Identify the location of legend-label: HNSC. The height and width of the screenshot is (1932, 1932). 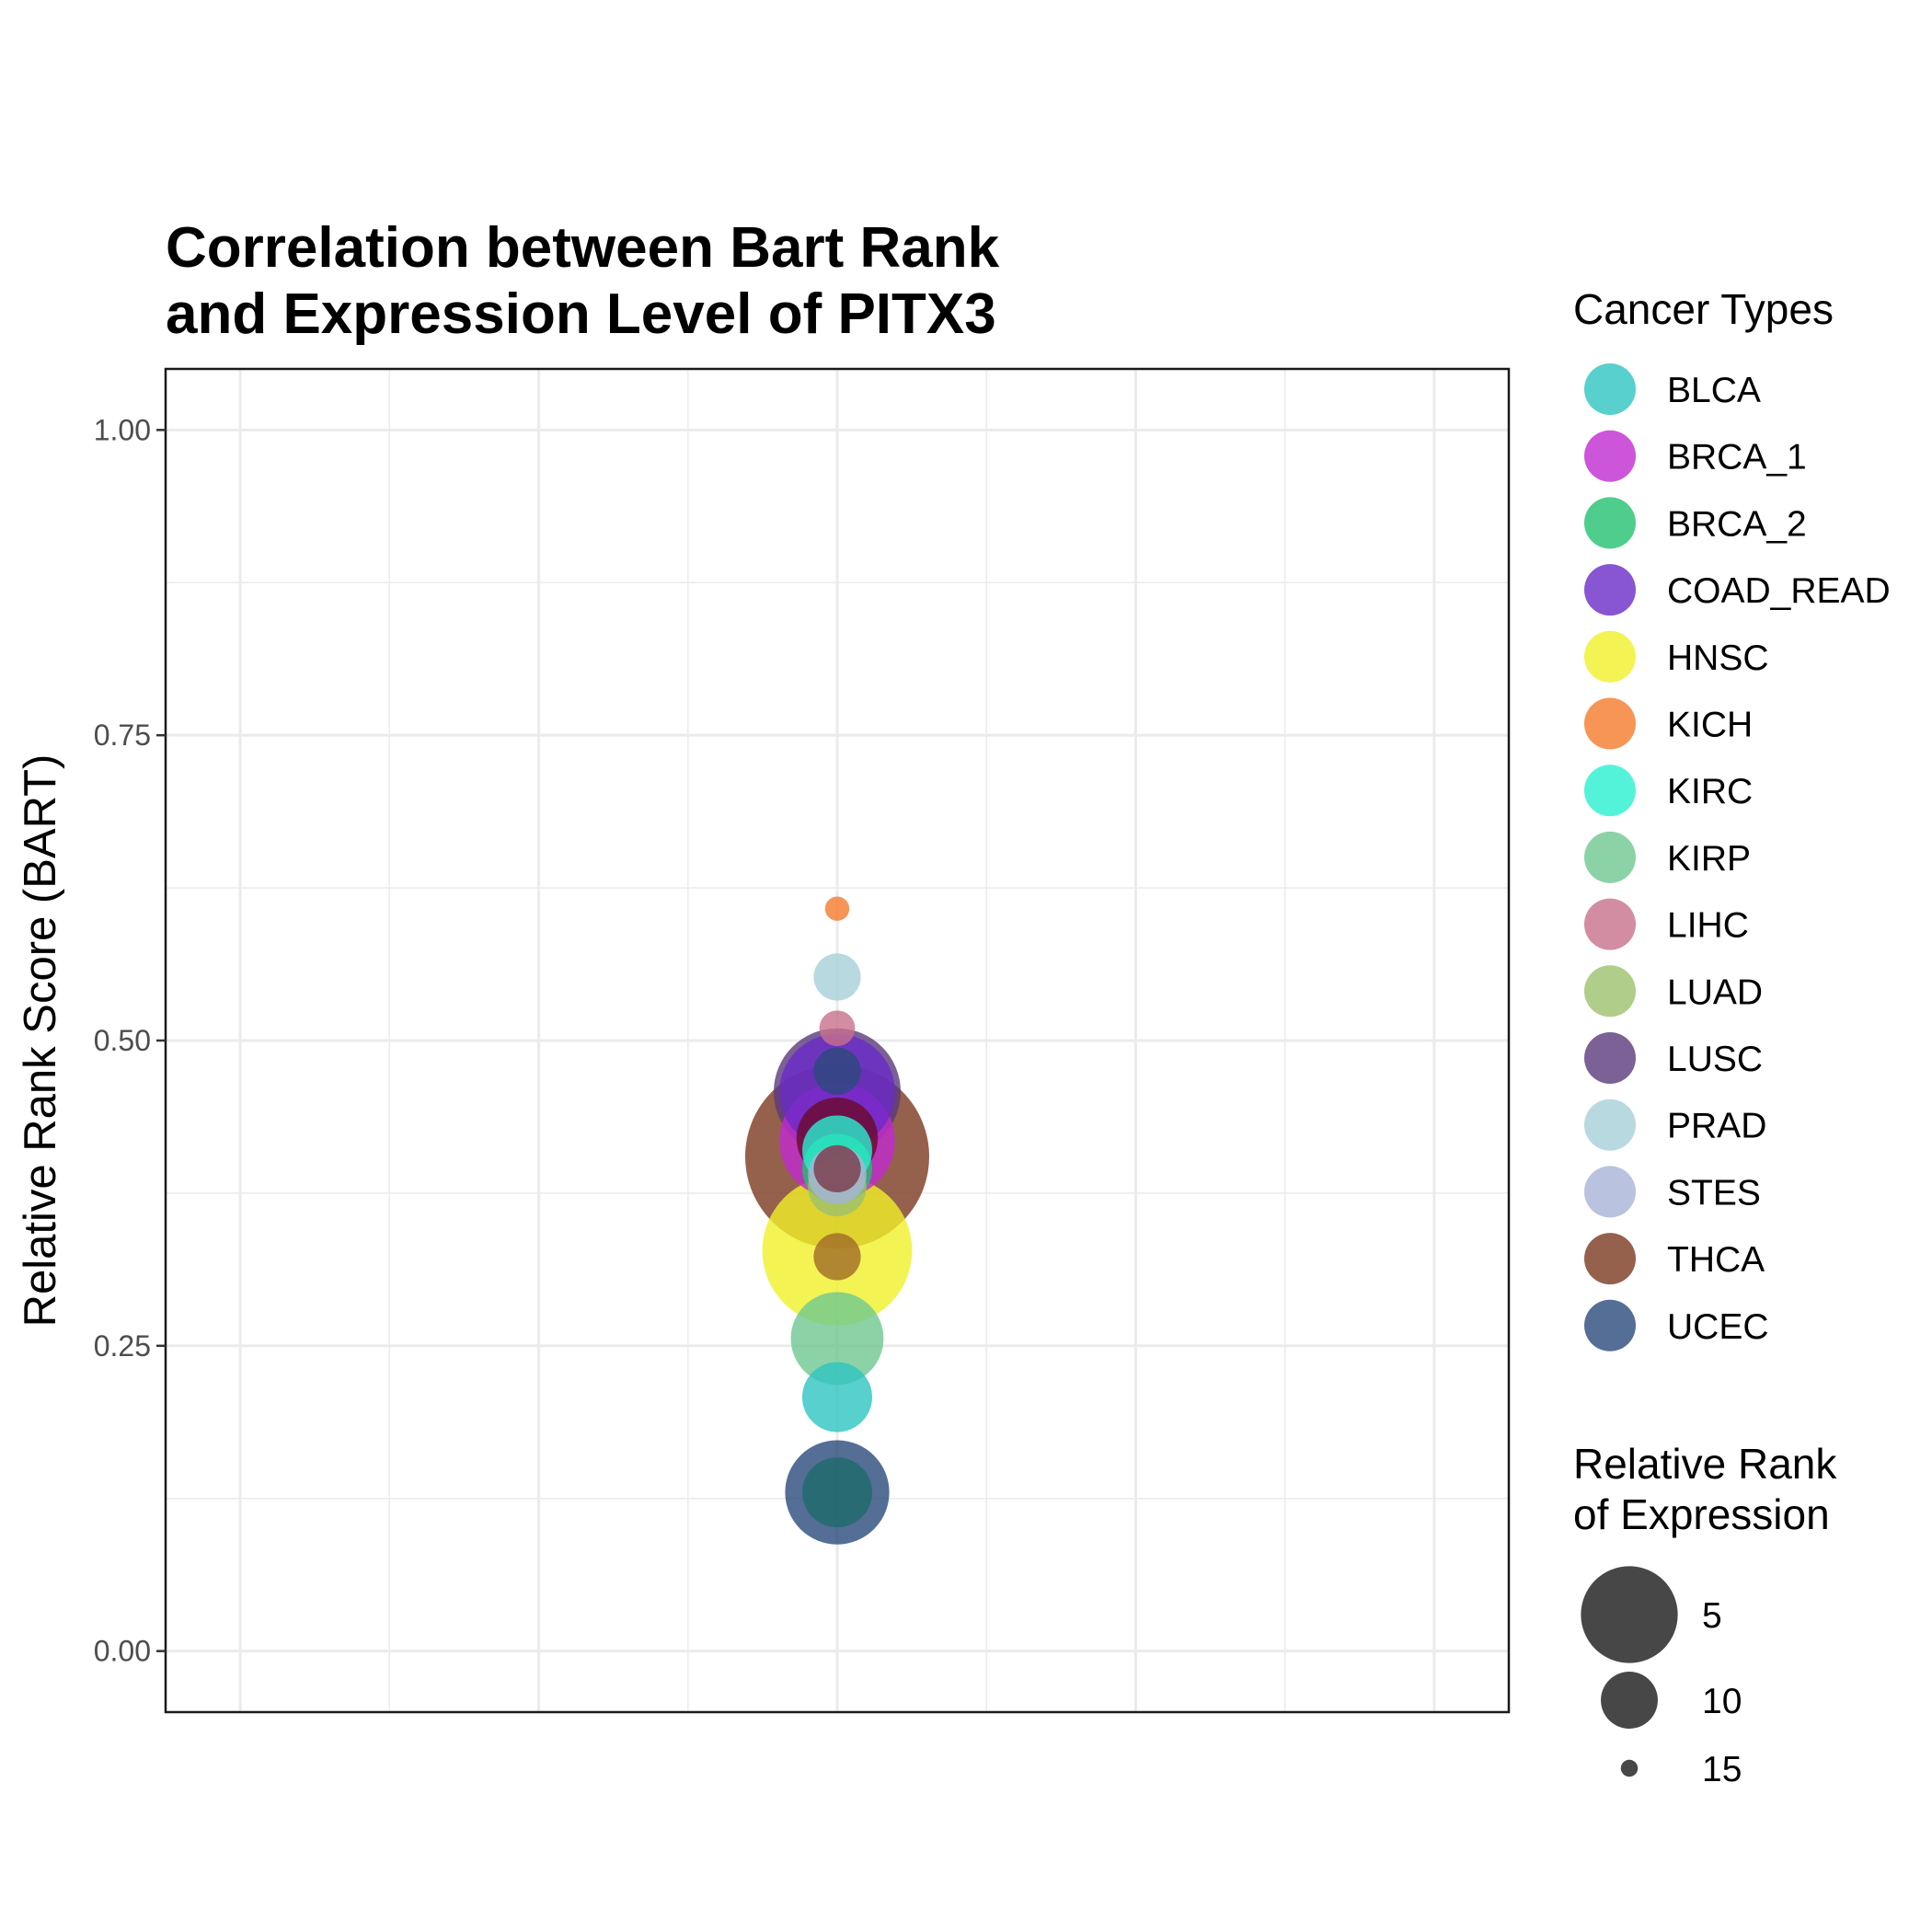
(1718, 658).